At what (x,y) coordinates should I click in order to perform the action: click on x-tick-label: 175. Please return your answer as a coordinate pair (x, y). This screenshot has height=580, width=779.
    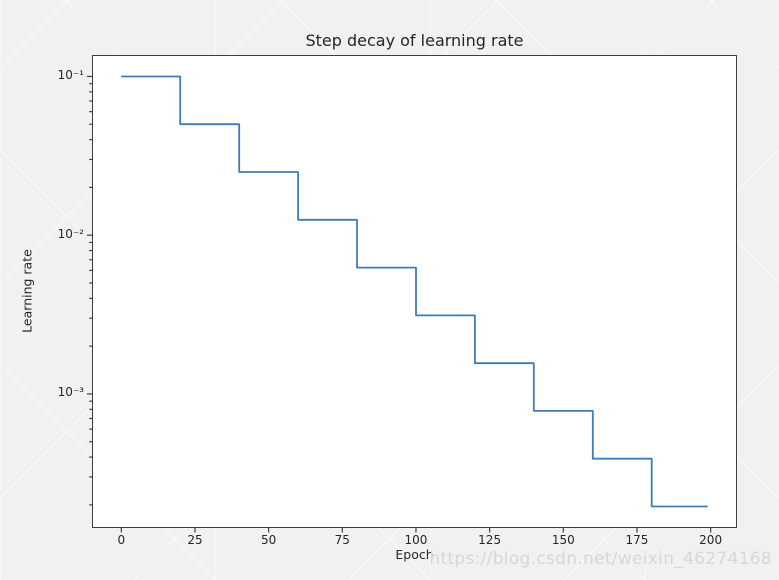
    Looking at the image, I should click on (637, 540).